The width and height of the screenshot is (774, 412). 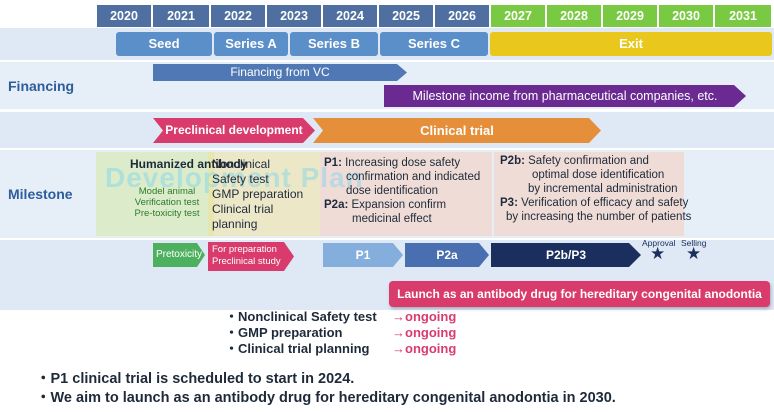 What do you see at coordinates (659, 243) in the screenshot?
I see `approval-label: Approval` at bounding box center [659, 243].